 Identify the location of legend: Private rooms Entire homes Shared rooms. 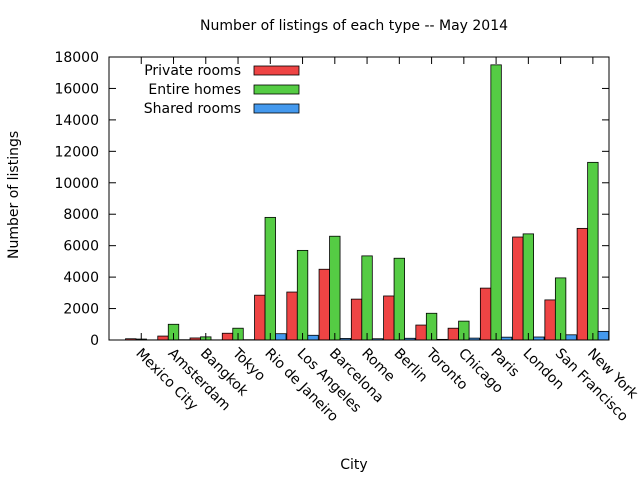
(222, 90).